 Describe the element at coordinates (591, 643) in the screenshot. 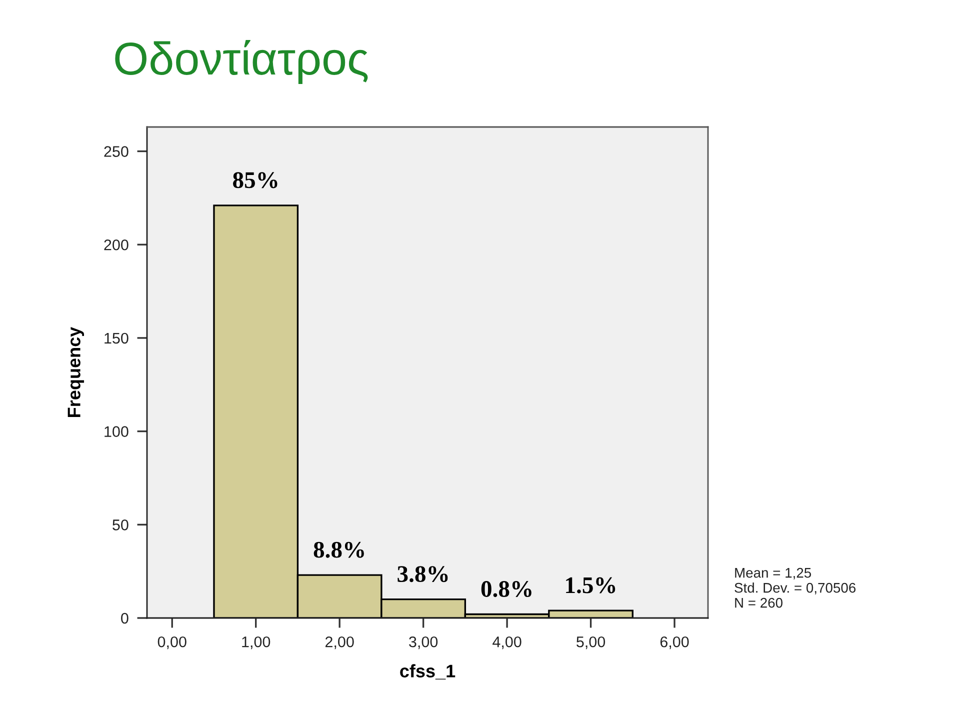

I see `x-tick-label: 5,00` at that location.